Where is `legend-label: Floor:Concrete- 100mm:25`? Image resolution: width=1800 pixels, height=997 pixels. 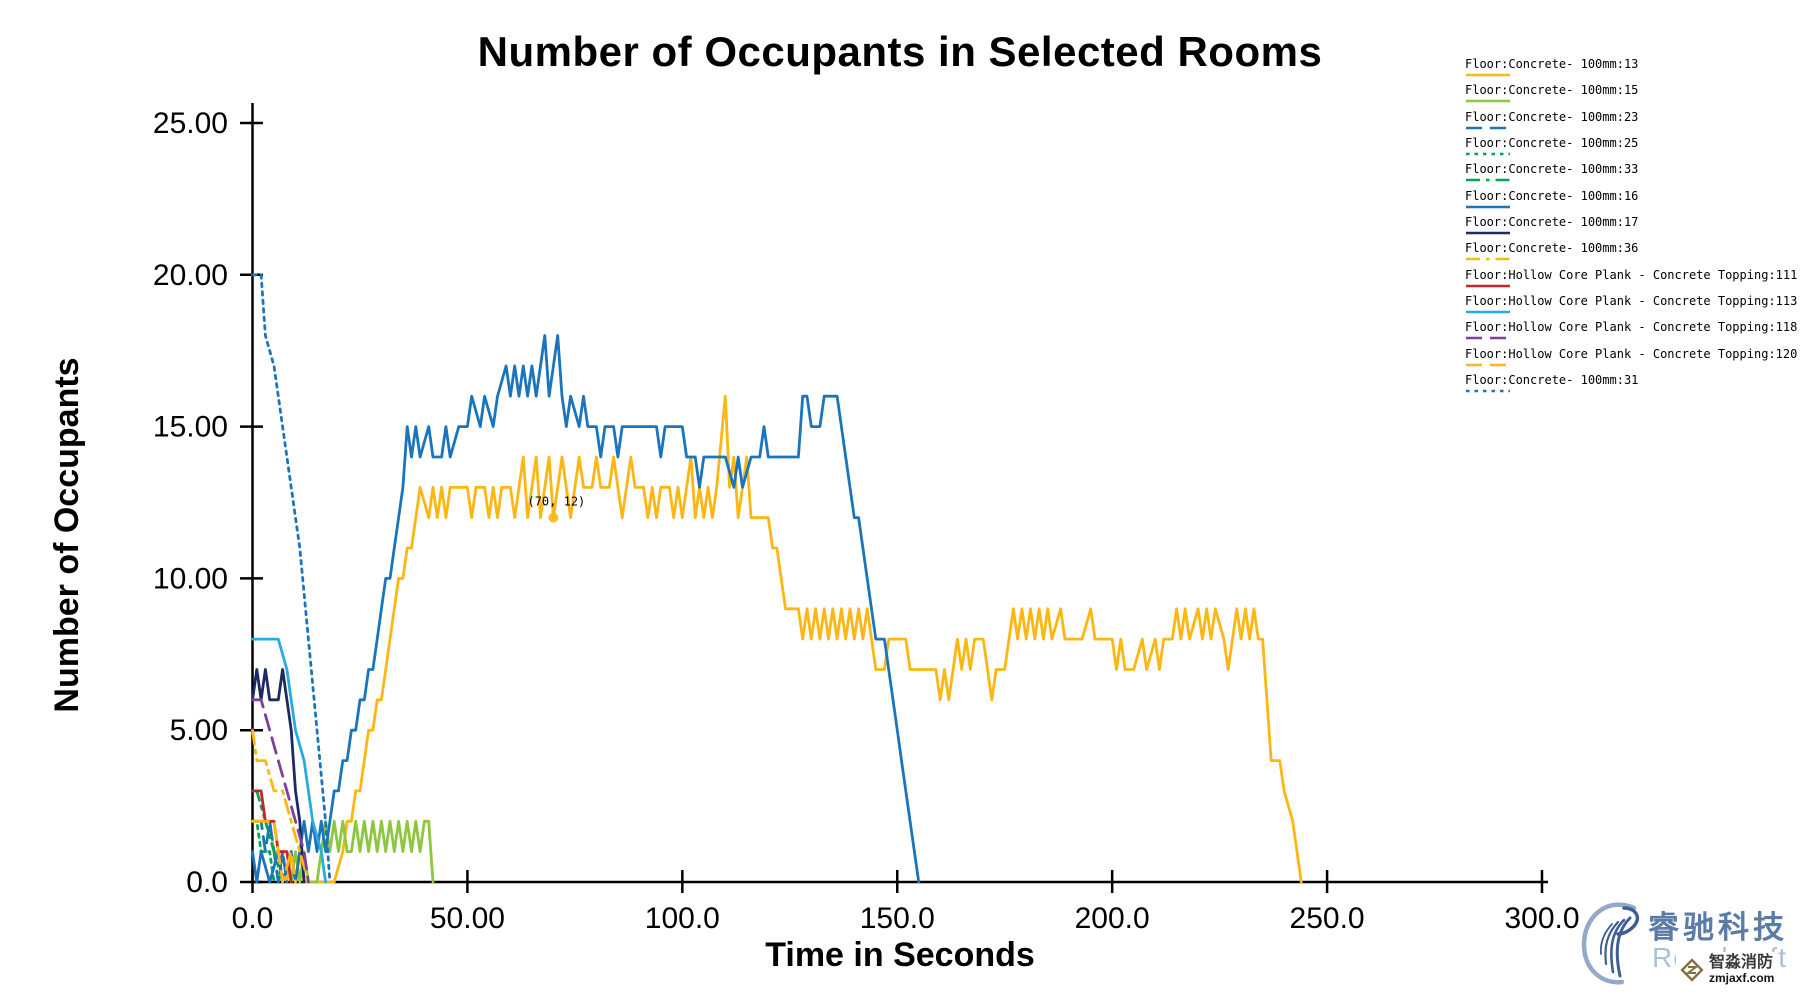
legend-label: Floor:Concrete- 100mm:25 is located at coordinates (1552, 143).